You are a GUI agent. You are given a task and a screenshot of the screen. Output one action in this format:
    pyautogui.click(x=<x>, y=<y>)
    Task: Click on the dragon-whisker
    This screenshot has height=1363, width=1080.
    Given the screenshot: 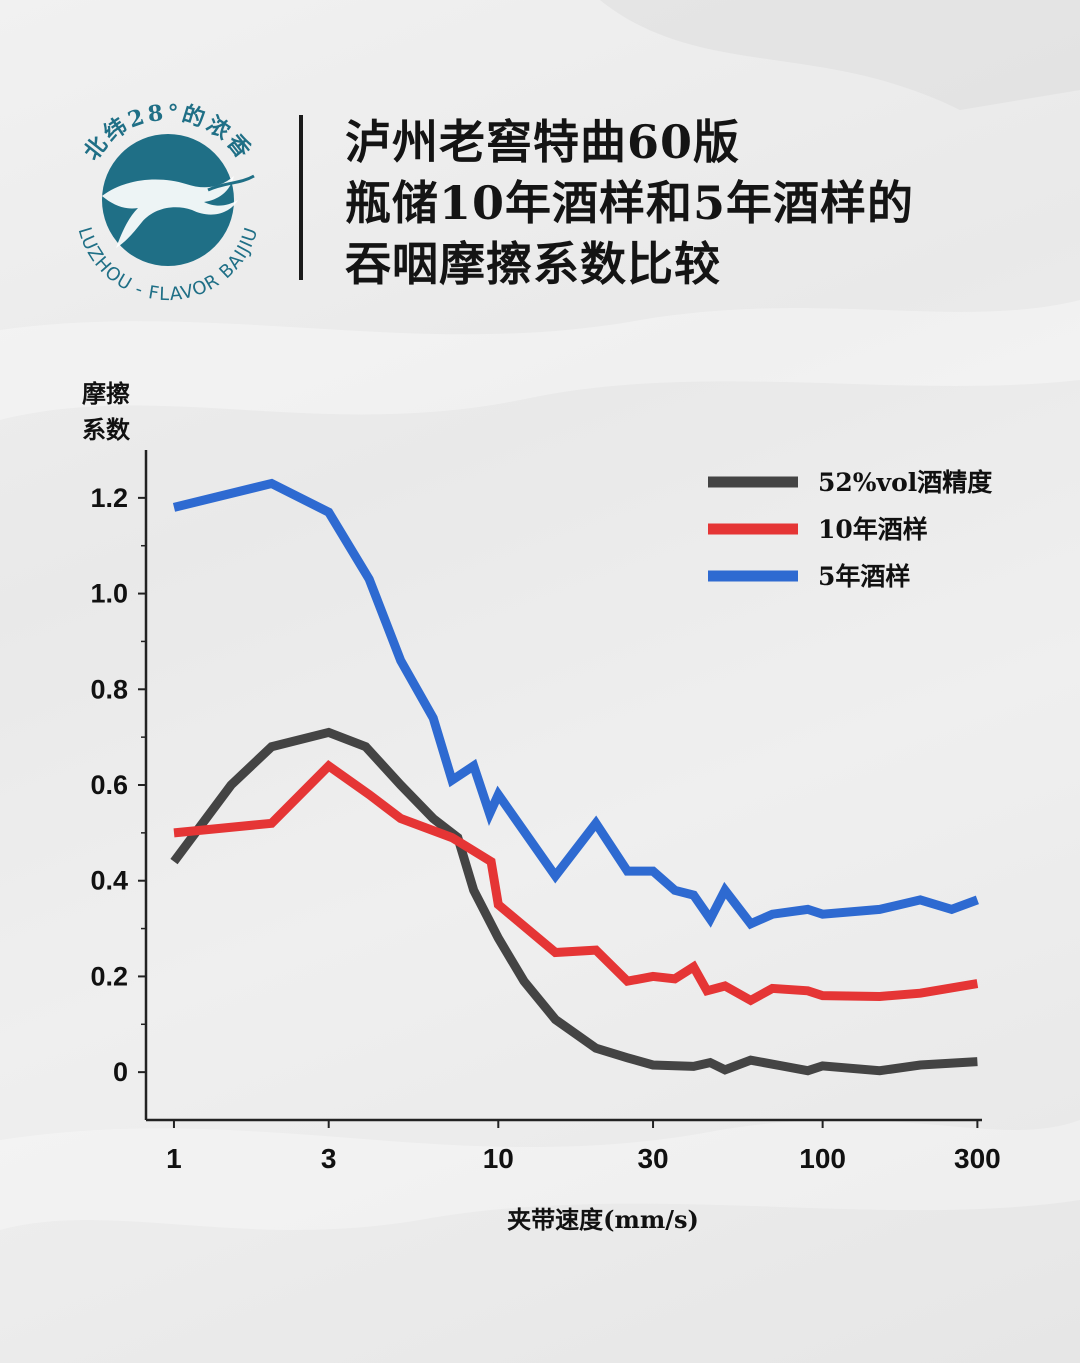 What is the action you would take?
    pyautogui.click(x=231, y=183)
    